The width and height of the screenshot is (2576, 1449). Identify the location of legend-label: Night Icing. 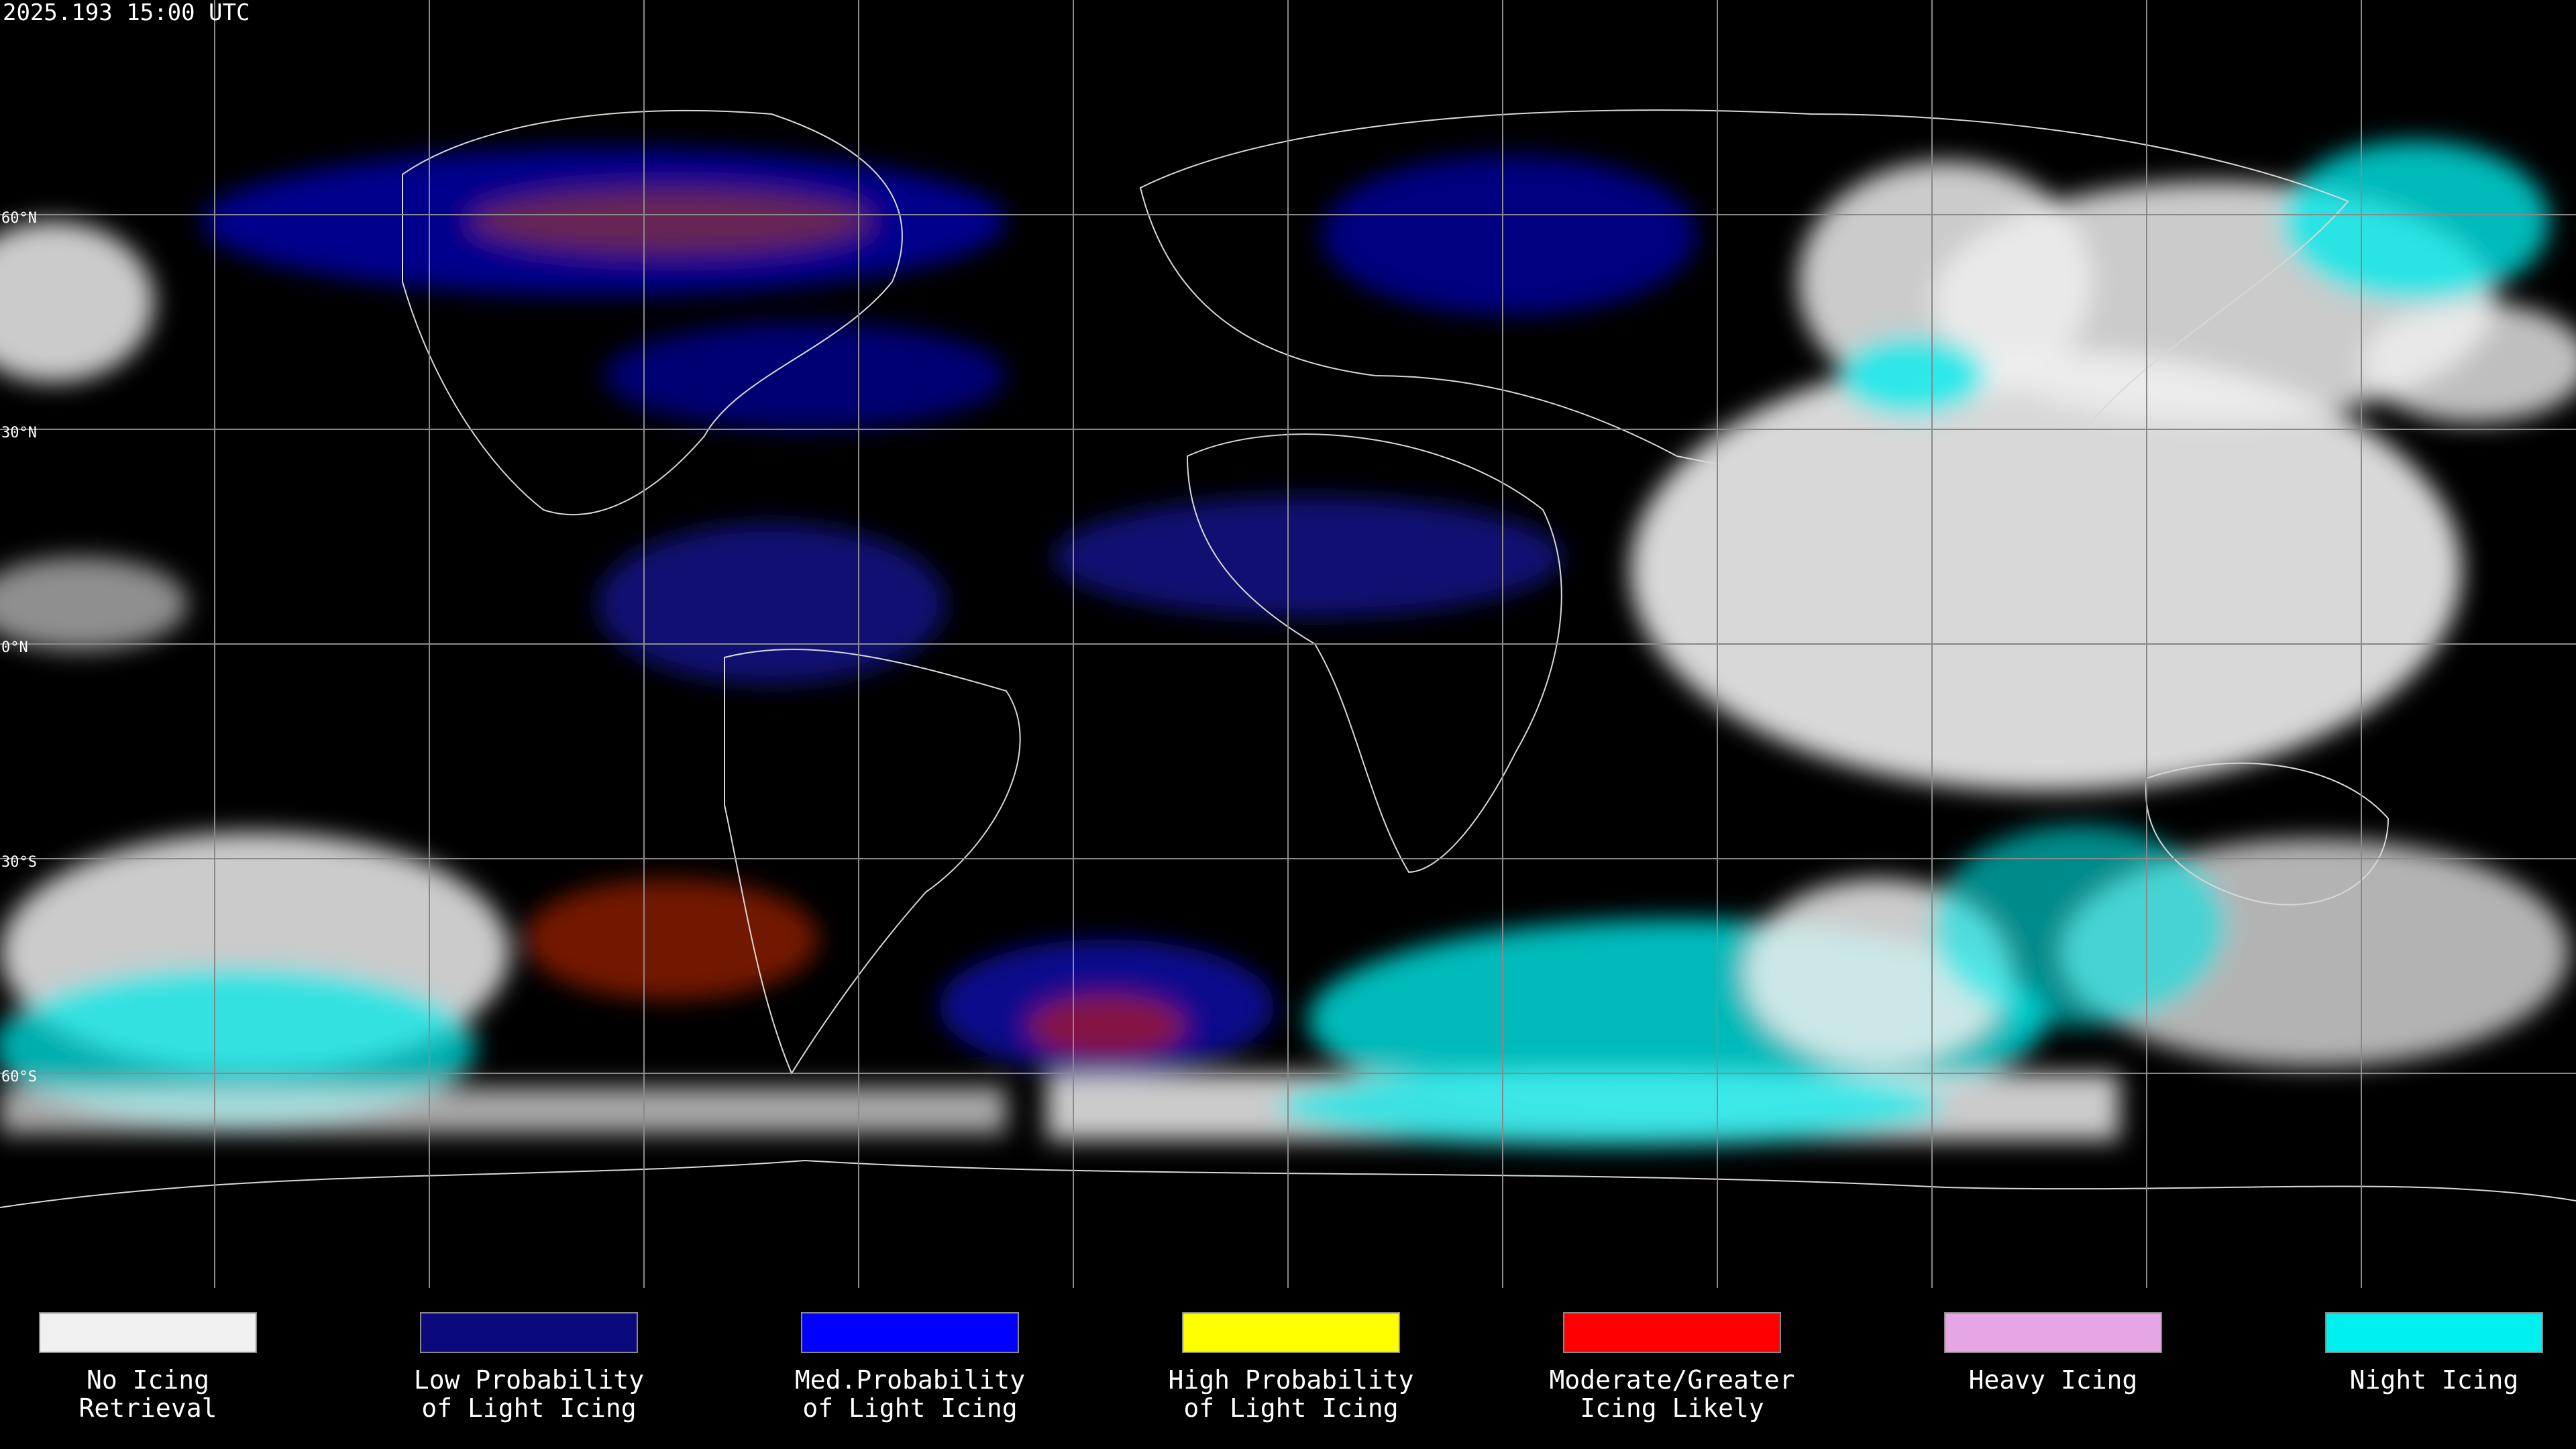
(2434, 1380).